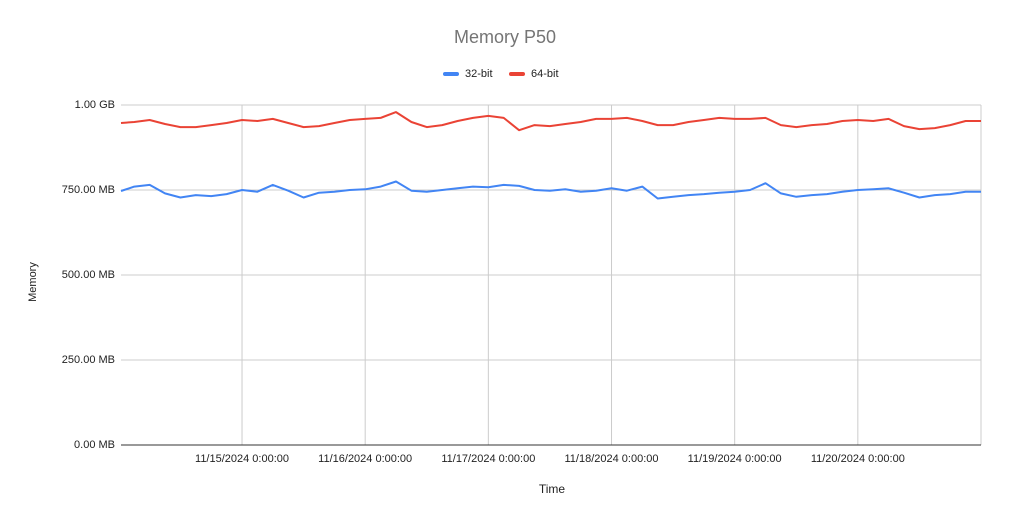 This screenshot has height=523, width=1009. Describe the element at coordinates (552, 489) in the screenshot. I see `x-axis-label: Time` at that location.